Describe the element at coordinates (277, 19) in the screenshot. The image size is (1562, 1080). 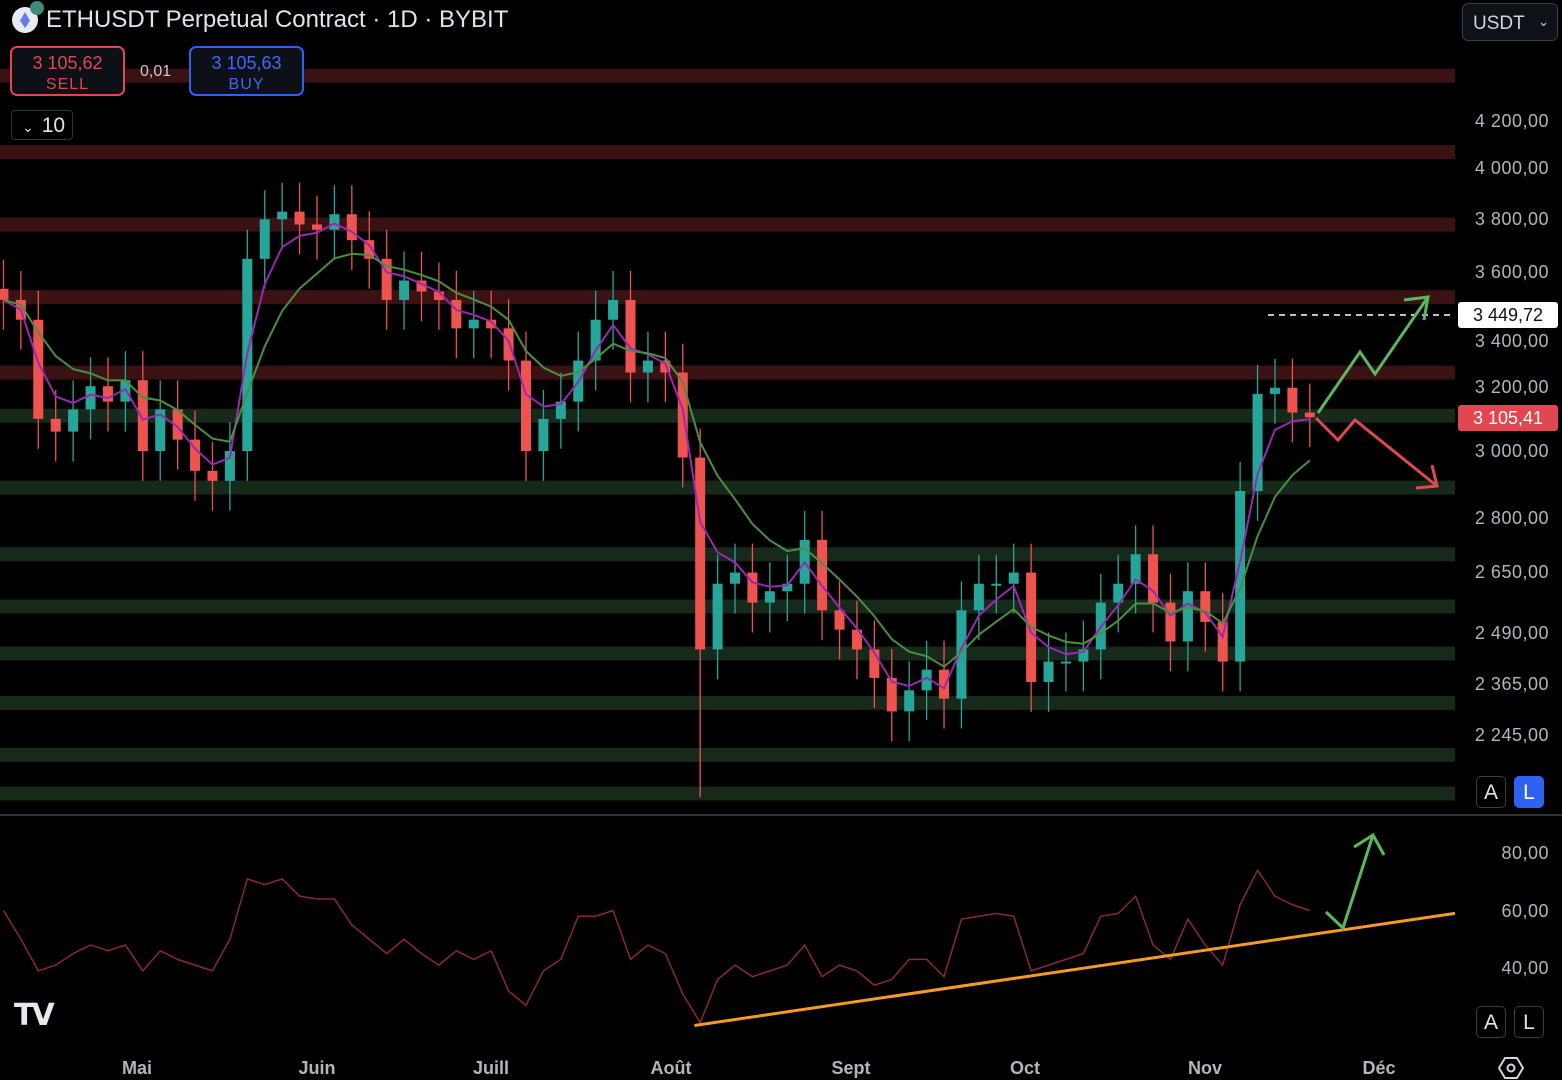
I see `symbol-title-text: ETHUSDT Perpetual Contract · 1D · BYBIT` at that location.